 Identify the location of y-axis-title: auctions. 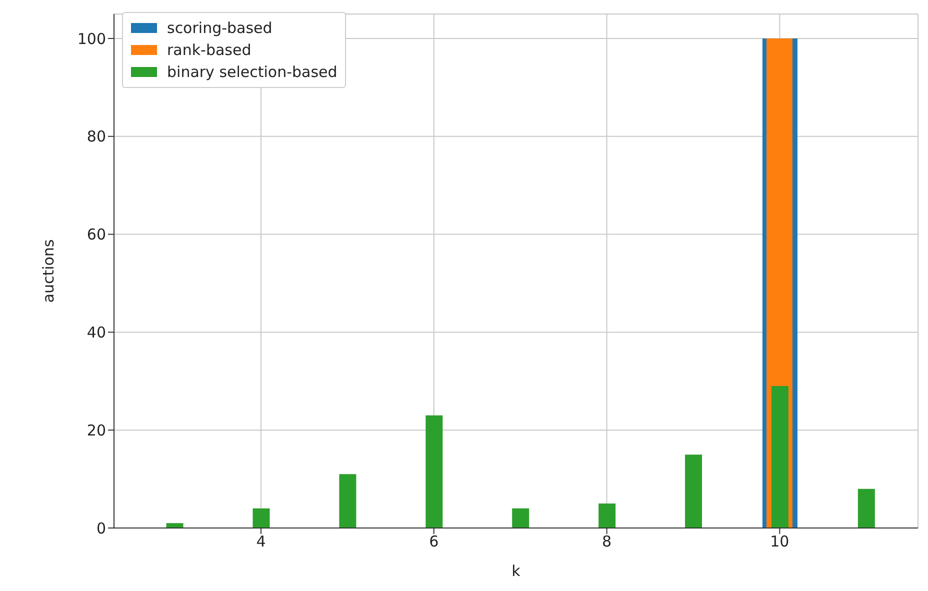
(48, 271).